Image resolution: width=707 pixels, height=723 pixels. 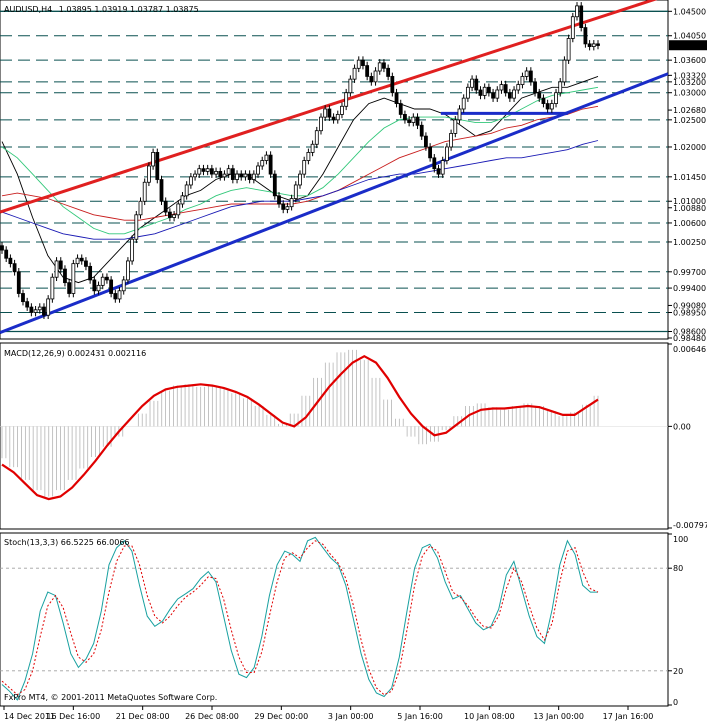 What do you see at coordinates (689, 223) in the screenshot?
I see `price-axis-tick-label: 1.00600` at bounding box center [689, 223].